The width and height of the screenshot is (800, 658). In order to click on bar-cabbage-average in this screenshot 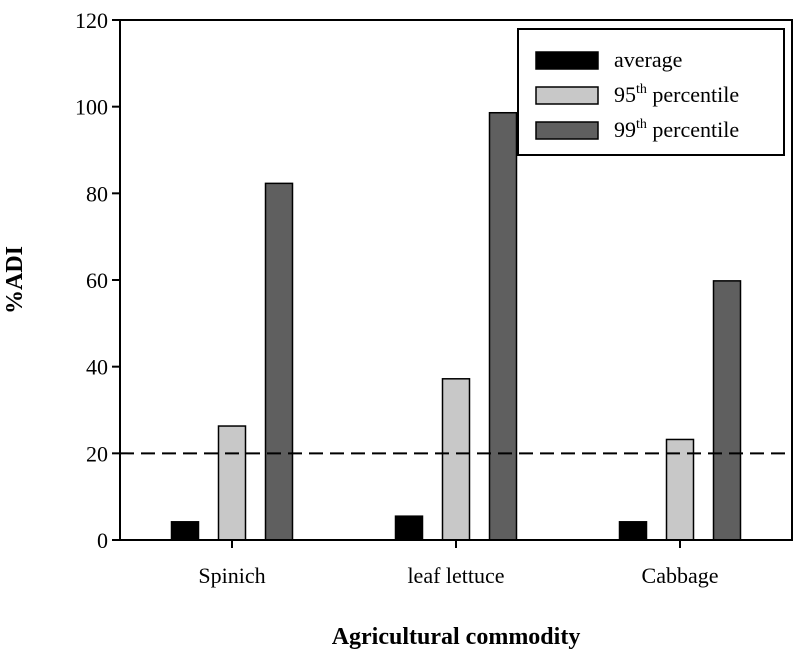, I will do `click(633, 531)`.